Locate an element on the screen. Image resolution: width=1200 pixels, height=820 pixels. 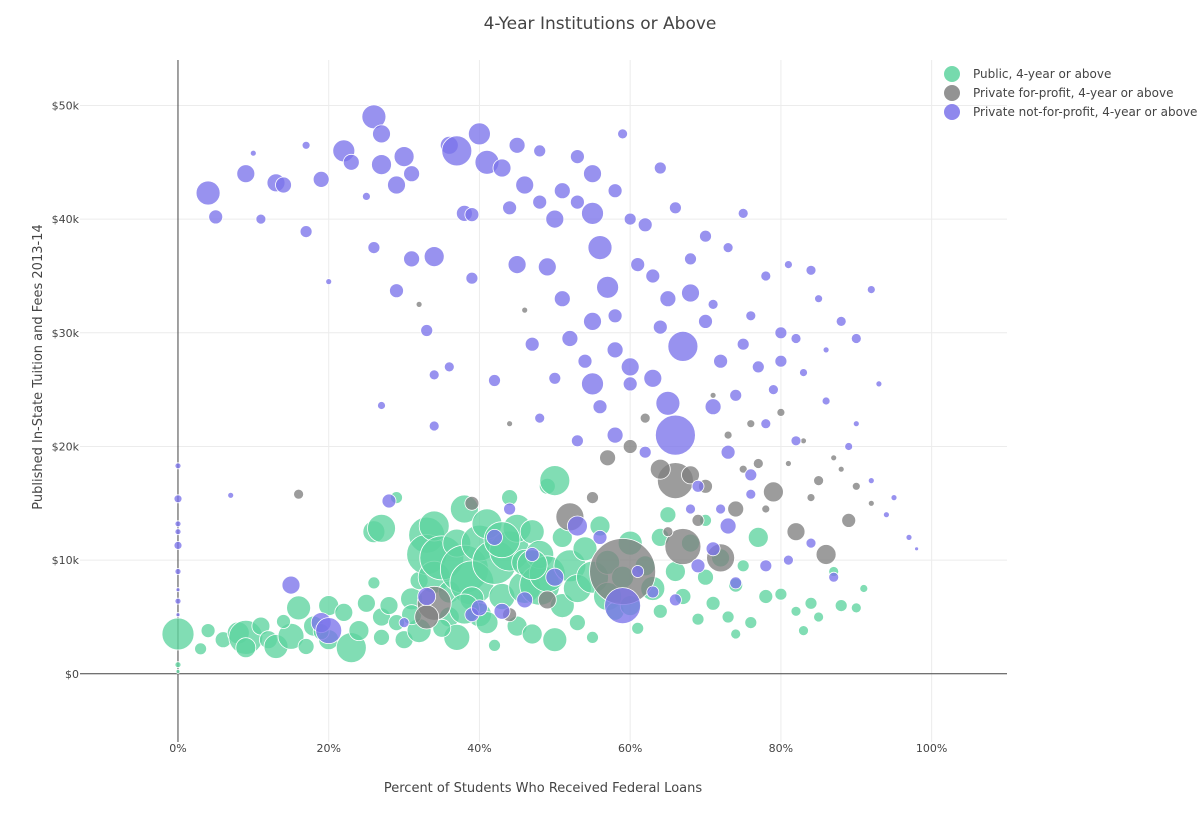
y-tick-label: $50k is located at coordinates (66, 105).